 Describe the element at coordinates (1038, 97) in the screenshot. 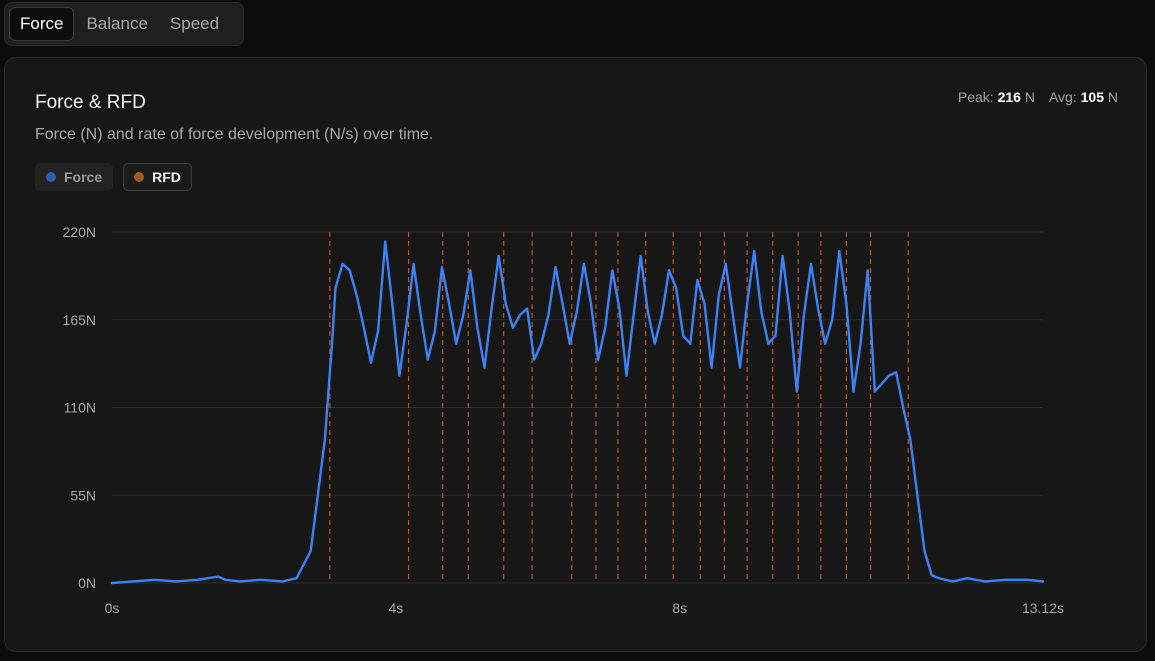

I see `stats-summary: Peak: 216 N Avg: 105 N` at that location.